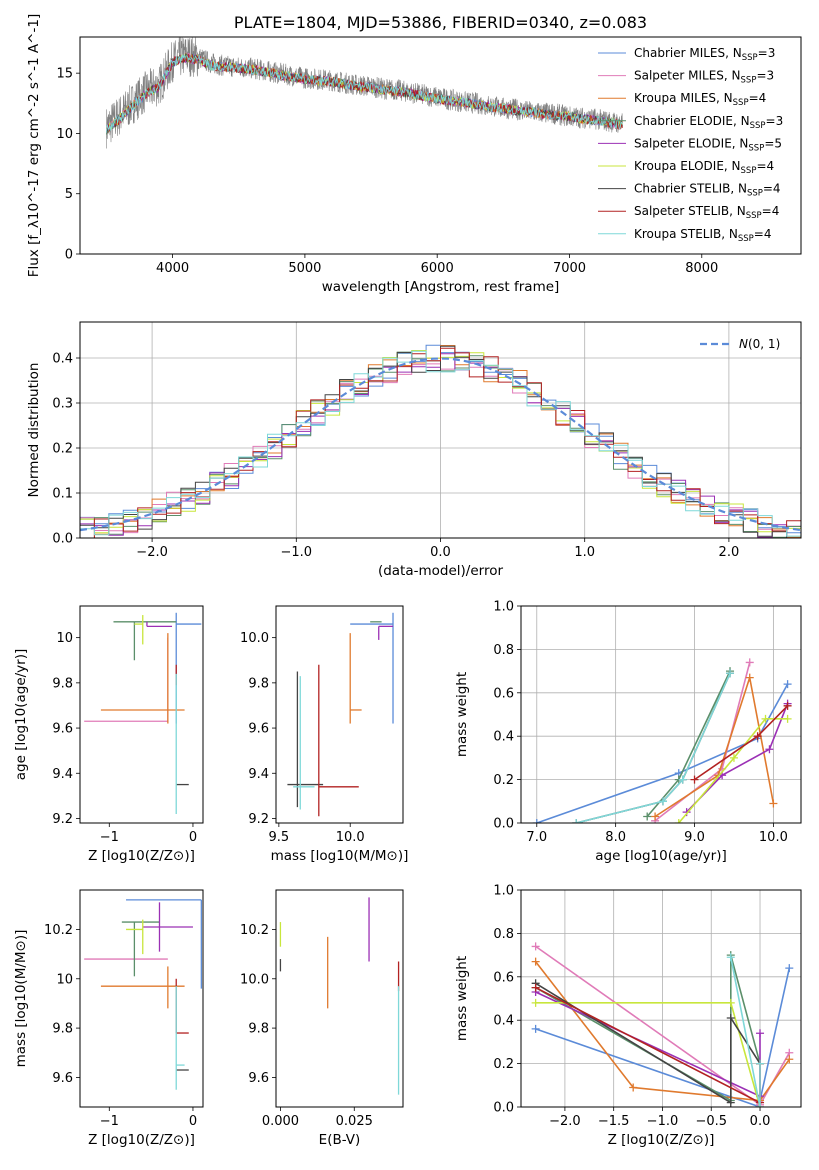  What do you see at coordinates (707, 190) in the screenshot?
I see `legend-entry: Chabrier STELIB, NSSP=4` at bounding box center [707, 190].